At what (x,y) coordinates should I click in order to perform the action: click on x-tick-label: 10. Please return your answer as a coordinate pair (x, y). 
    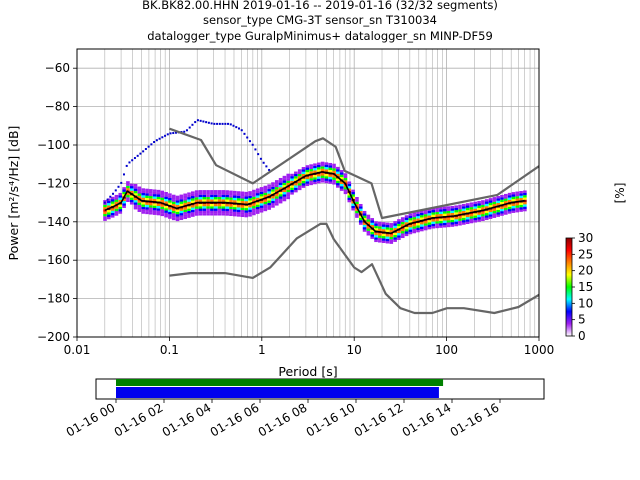
    Looking at the image, I should click on (354, 350).